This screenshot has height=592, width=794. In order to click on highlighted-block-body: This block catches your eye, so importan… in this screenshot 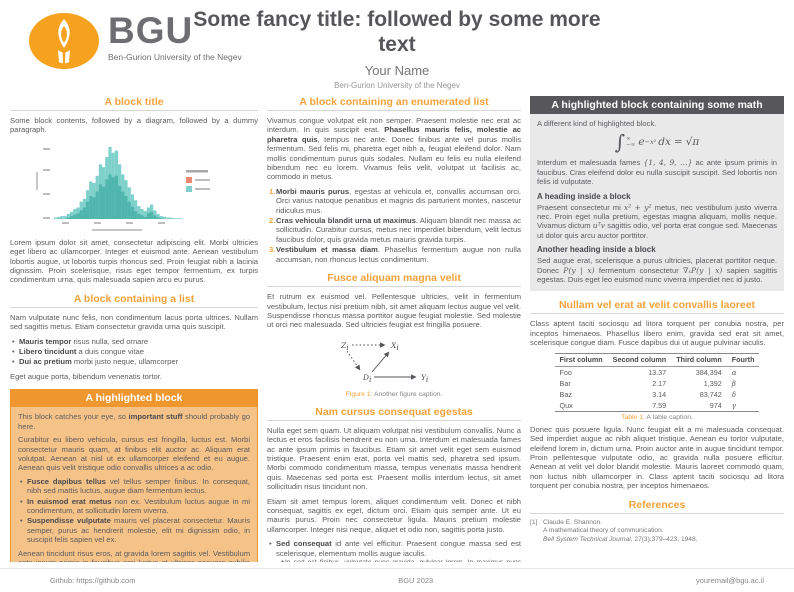, I will do `click(134, 484)`.